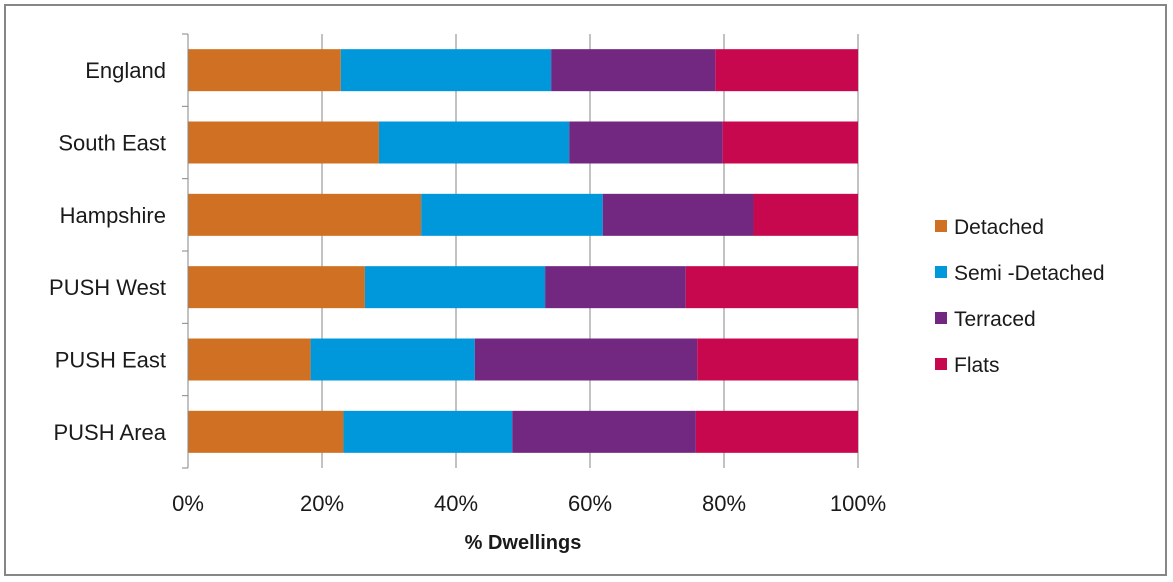 The image size is (1173, 582). I want to click on axes, so click(185, 251).